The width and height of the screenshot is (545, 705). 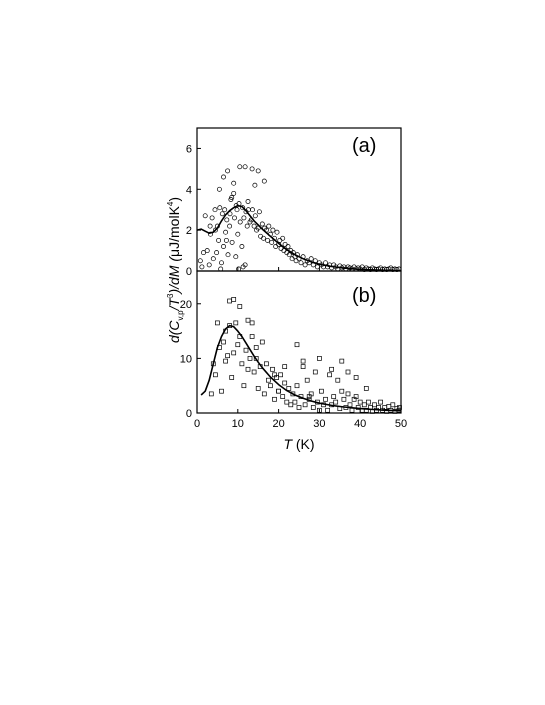 What do you see at coordinates (170, 295) in the screenshot?
I see `y-axis-title-superscript-1: 3` at bounding box center [170, 295].